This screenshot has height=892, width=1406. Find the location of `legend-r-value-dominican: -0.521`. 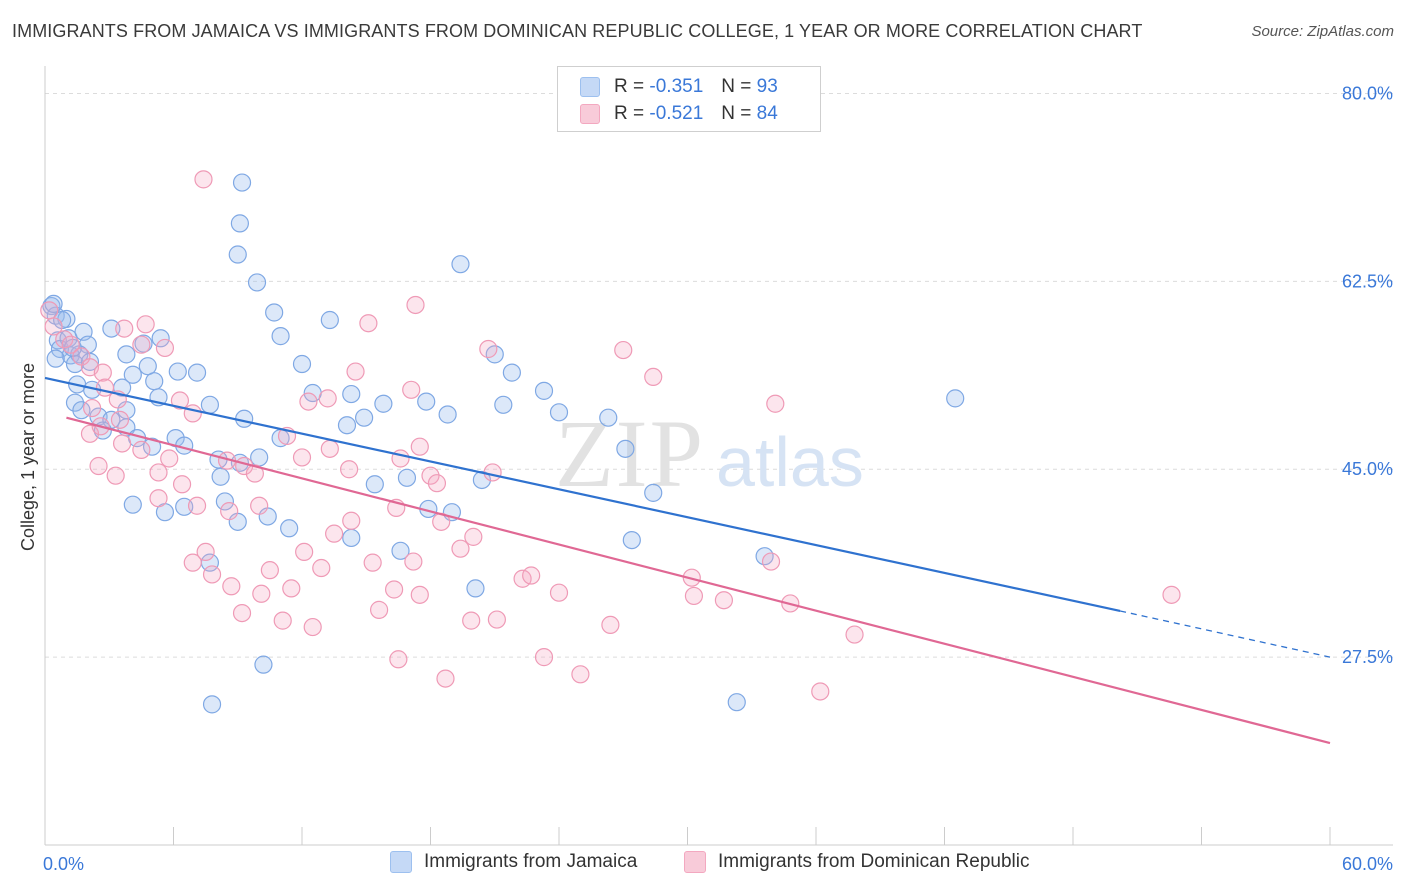

legend-r-value-dominican: -0.521 is located at coordinates (676, 113).